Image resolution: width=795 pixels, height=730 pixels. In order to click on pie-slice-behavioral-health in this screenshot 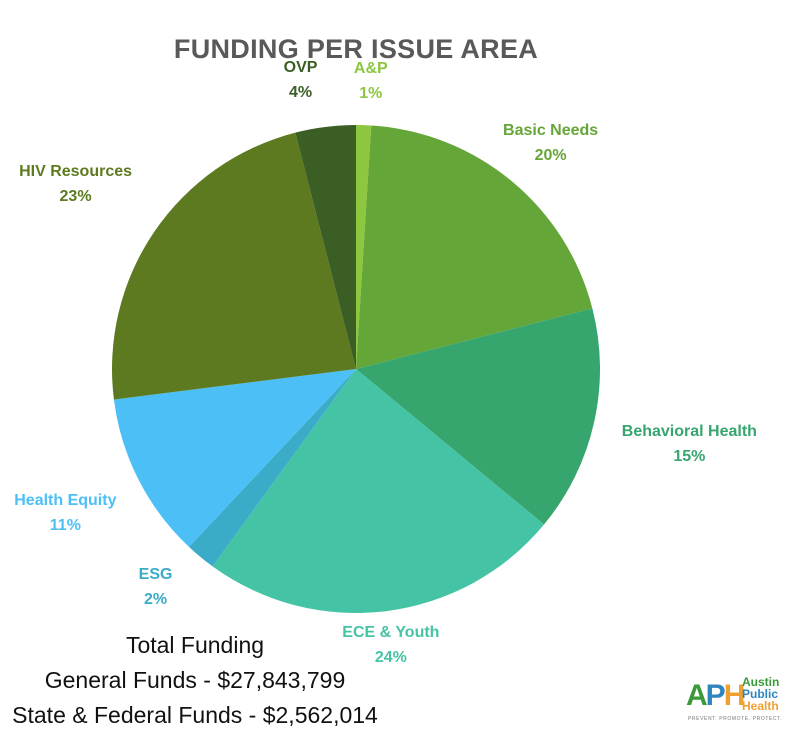, I will do `click(478, 416)`.